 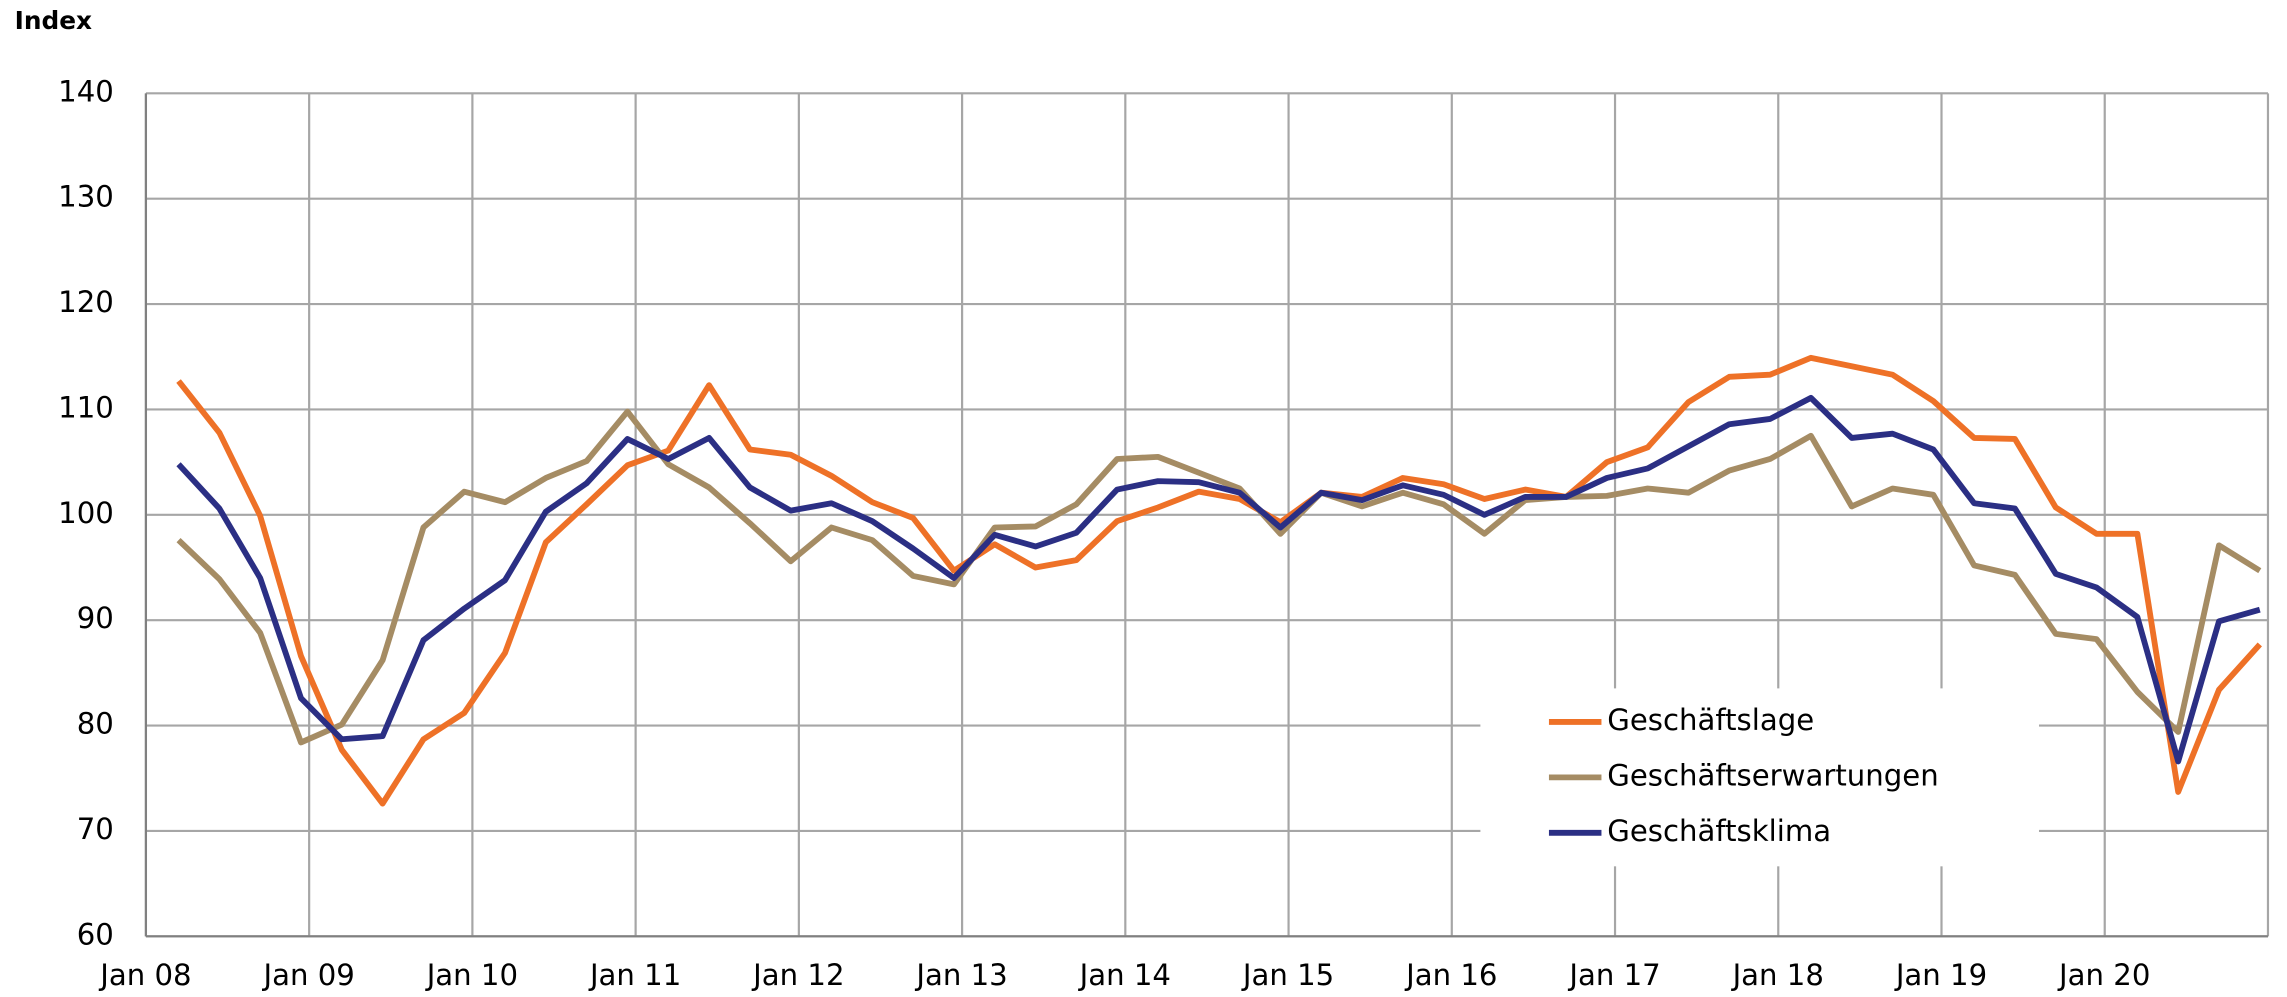 I want to click on x-tick-label: Jan 16, so click(x=1450, y=975).